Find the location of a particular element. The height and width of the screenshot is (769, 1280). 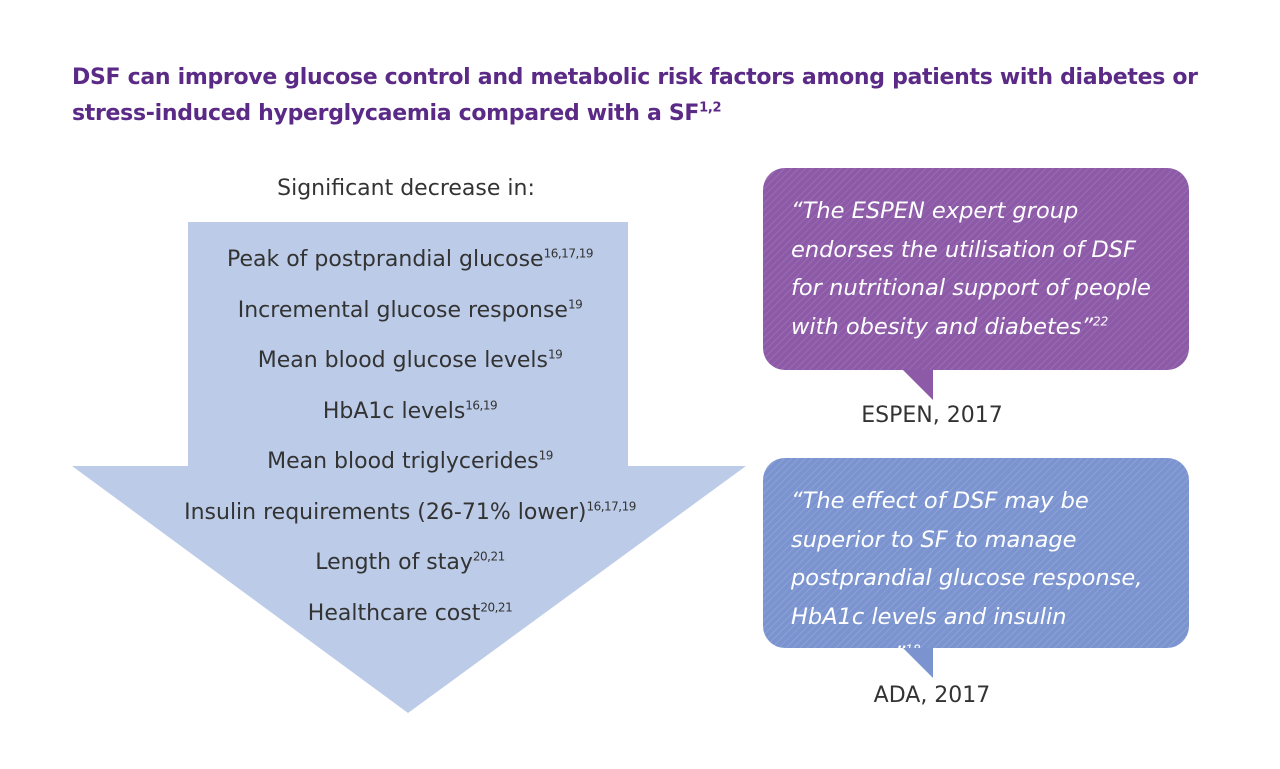

list-item: Incremental glucose response19 is located at coordinates (410, 316).